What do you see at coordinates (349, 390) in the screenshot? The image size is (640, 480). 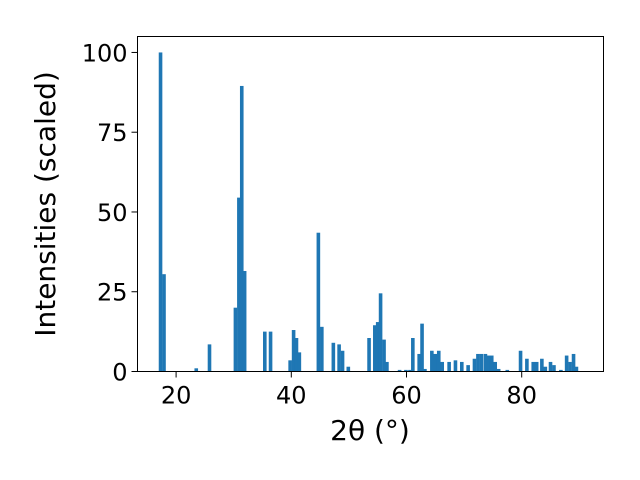 I see `x-ticks: 20 40 60 80` at bounding box center [349, 390].